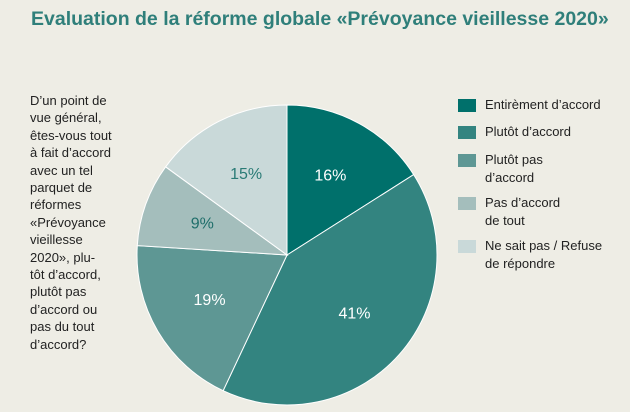  I want to click on slice-label: 19%, so click(210, 300).